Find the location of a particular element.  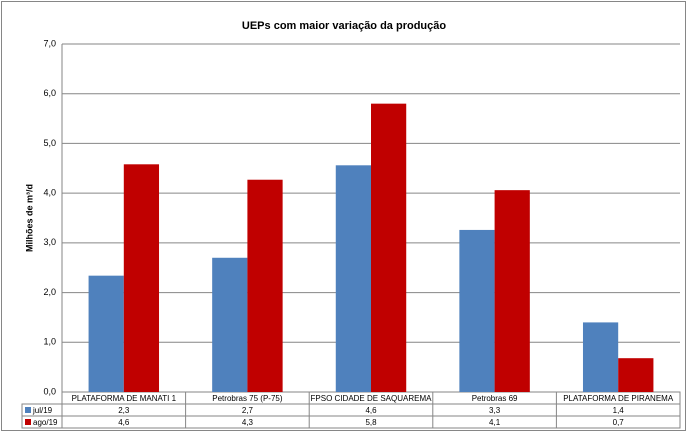

legend-cell is located at coordinates (42, 422).